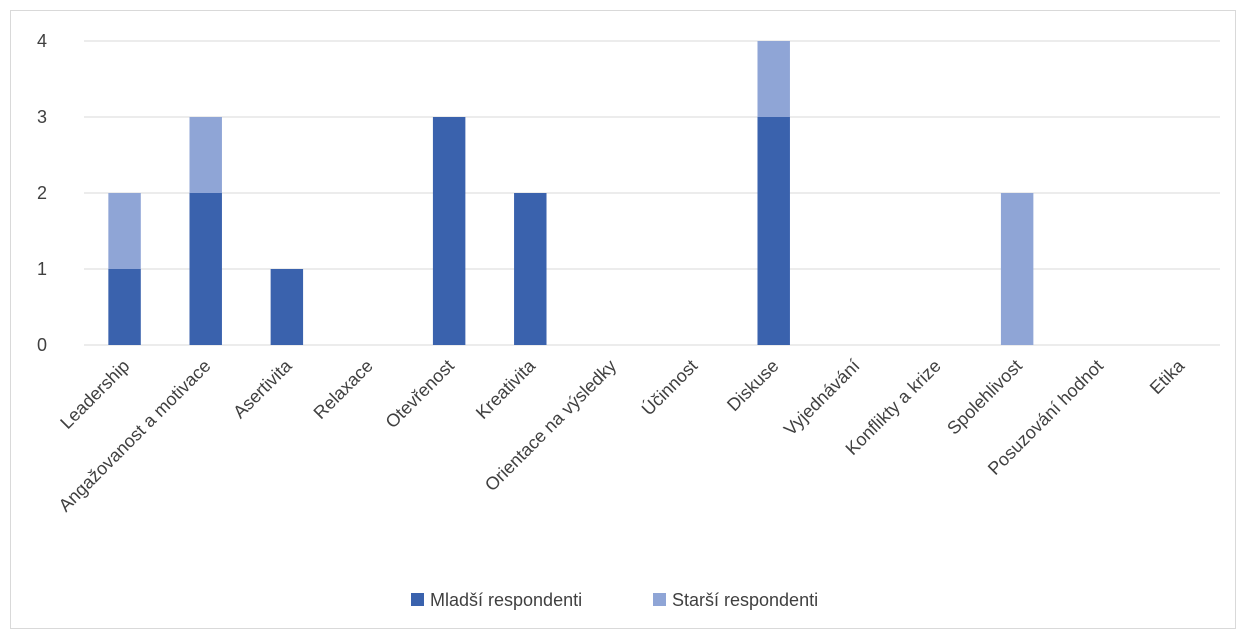  Describe the element at coordinates (745, 600) in the screenshot. I see `legend-label: Starší respondenti` at that location.